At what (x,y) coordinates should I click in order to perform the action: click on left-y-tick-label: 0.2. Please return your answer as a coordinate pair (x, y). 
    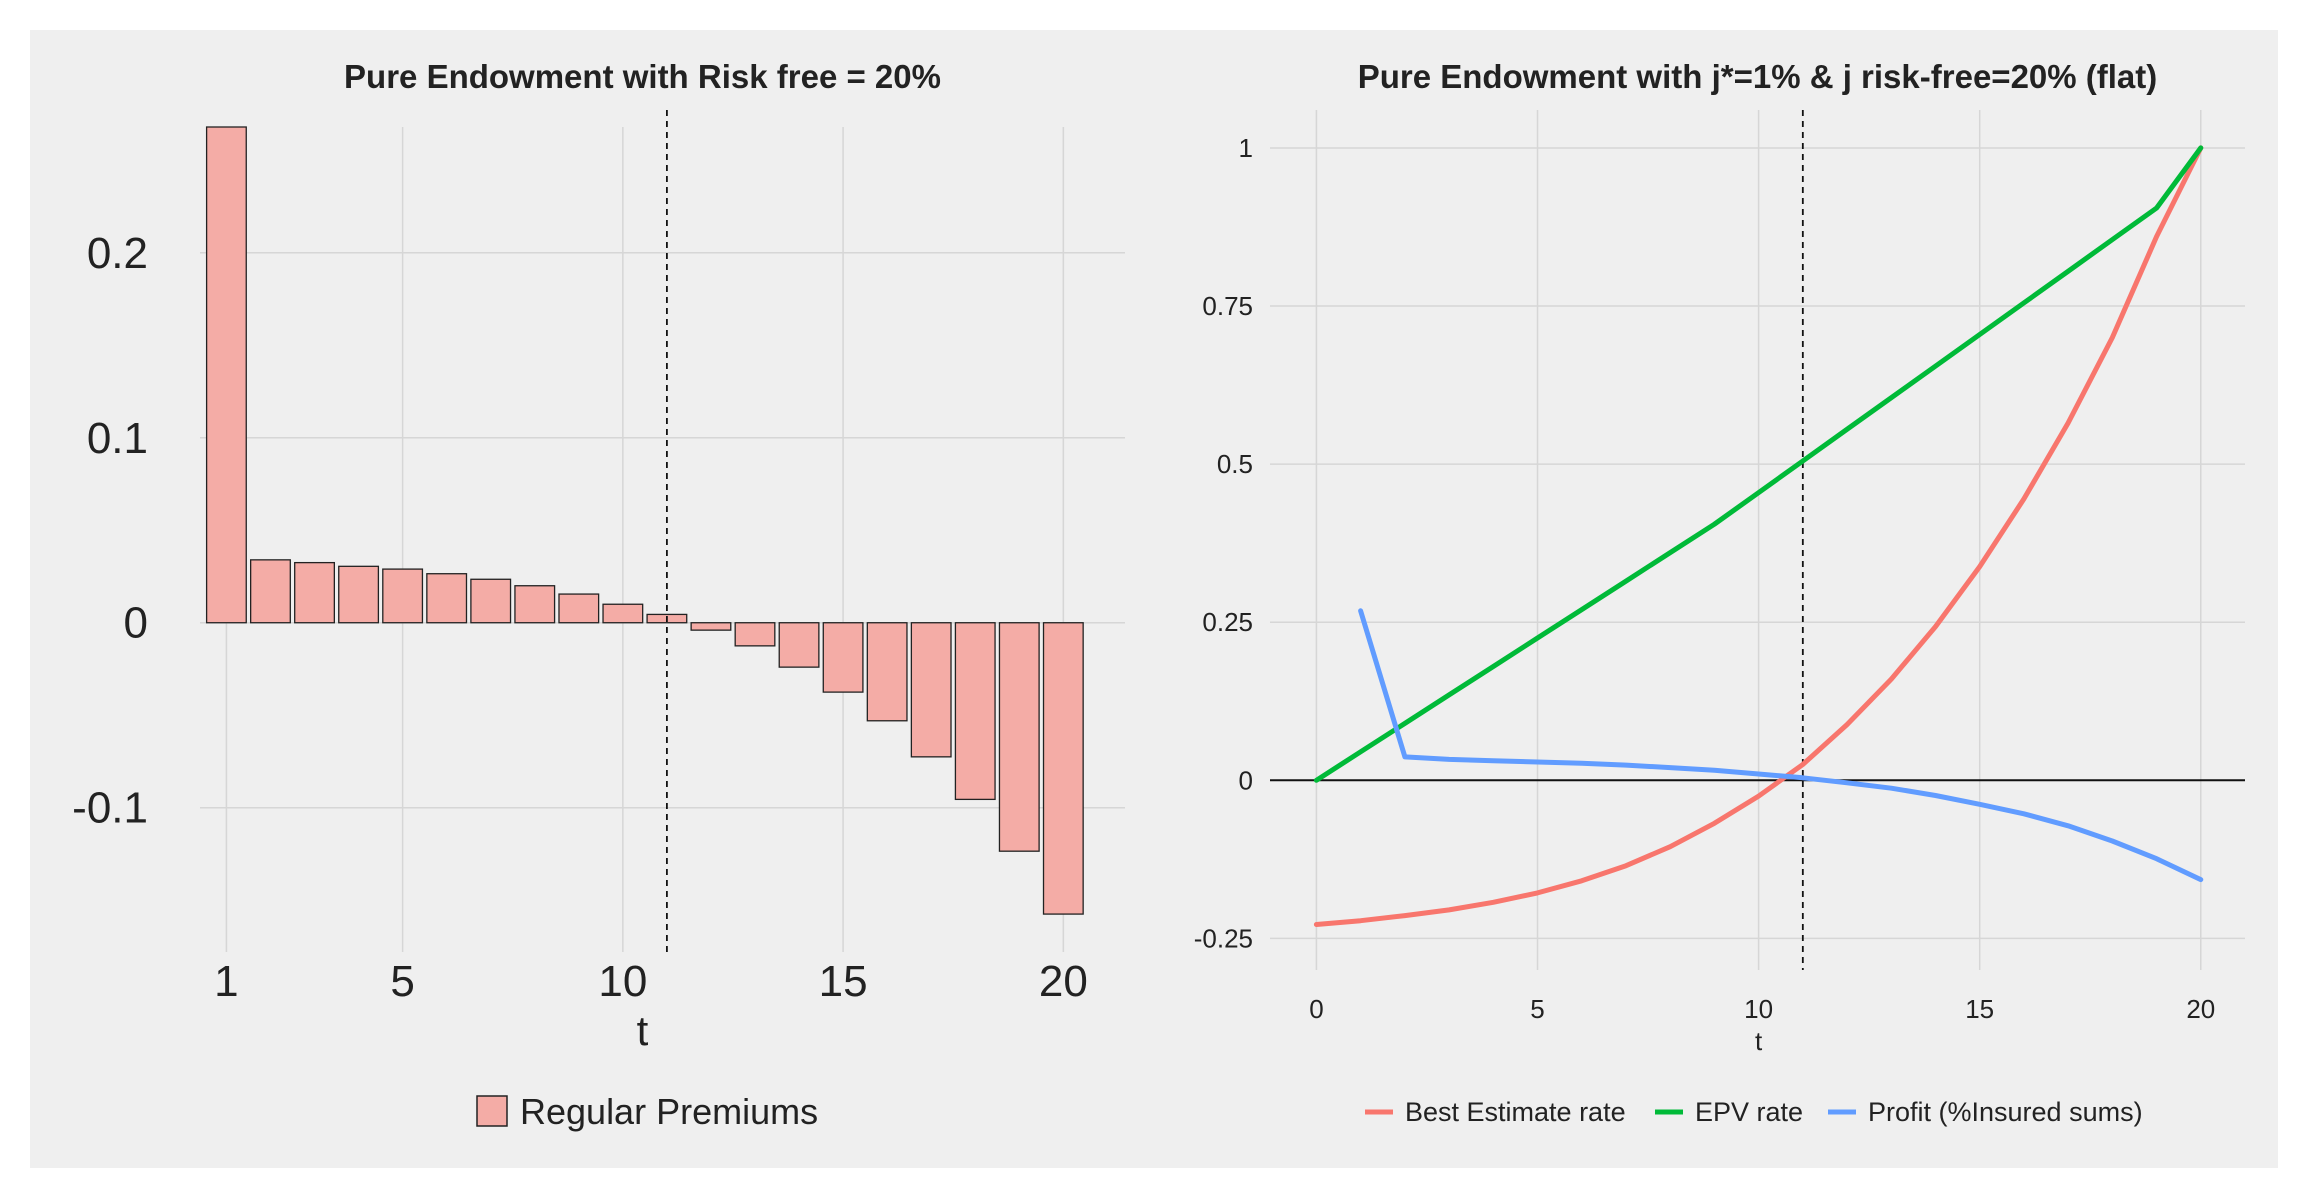
    Looking at the image, I should click on (117, 253).